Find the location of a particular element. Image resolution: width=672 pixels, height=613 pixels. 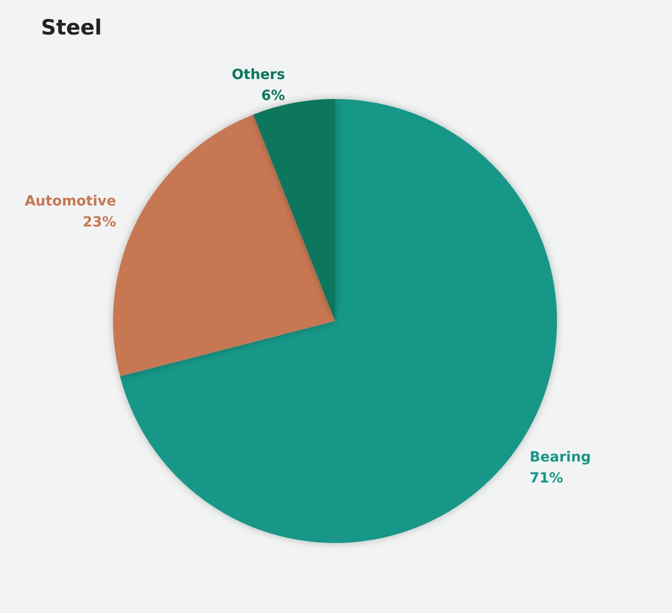

slice-label: Bearing is located at coordinates (560, 458).